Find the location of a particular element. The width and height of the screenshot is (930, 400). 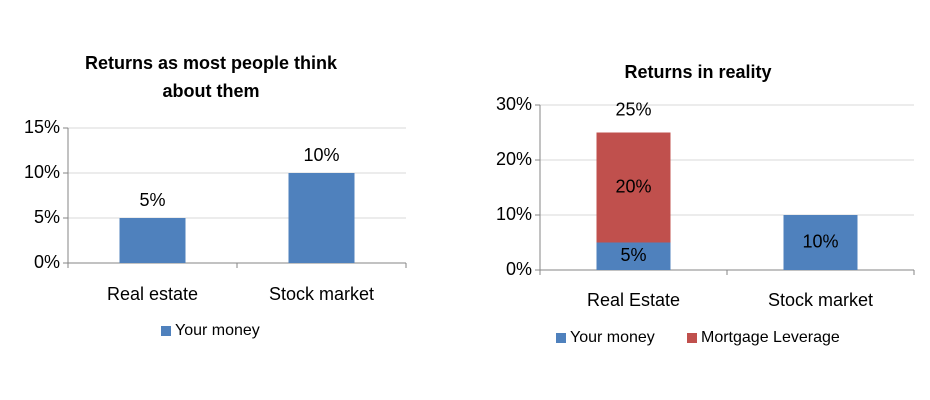

chart-title: Returns as most people think about them is located at coordinates (211, 77).